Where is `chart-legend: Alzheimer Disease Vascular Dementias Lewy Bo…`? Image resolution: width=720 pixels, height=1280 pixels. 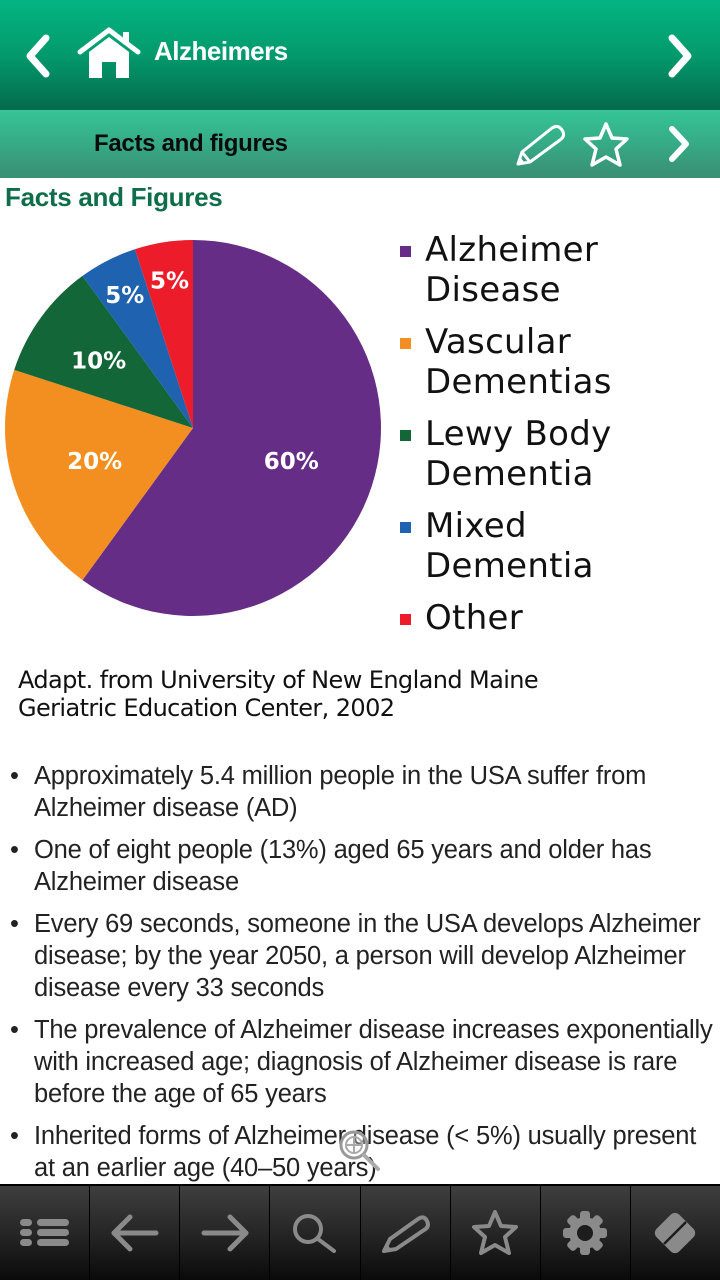
chart-legend: Alzheimer Disease Vascular Dementias Lewy Bo… is located at coordinates (505, 440).